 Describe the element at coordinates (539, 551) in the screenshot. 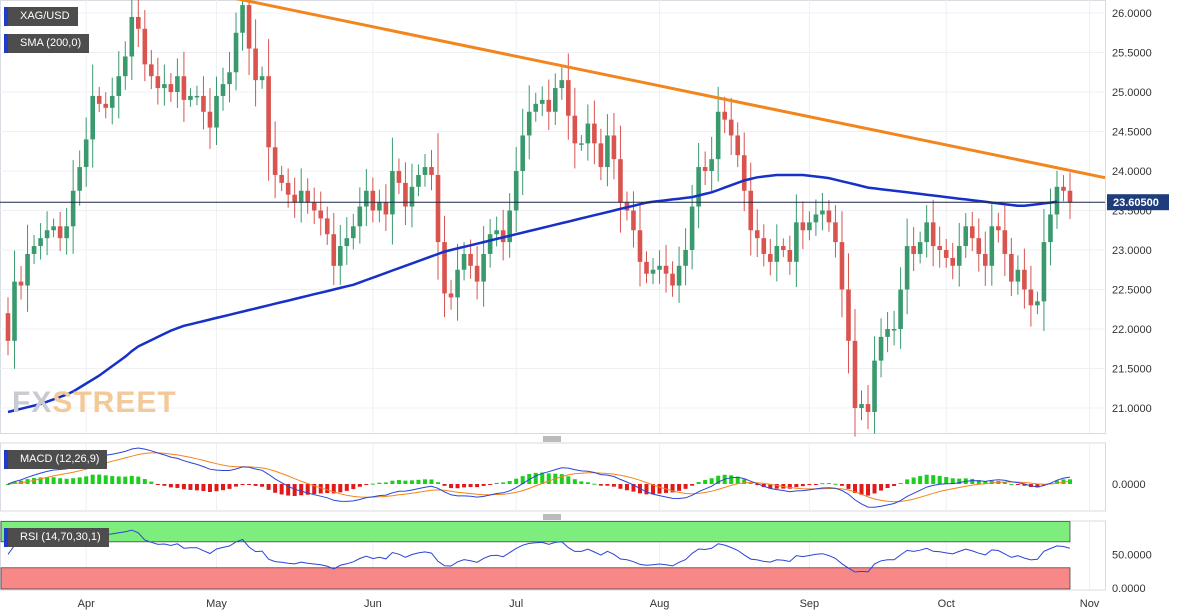

I see `rsi-line` at that location.